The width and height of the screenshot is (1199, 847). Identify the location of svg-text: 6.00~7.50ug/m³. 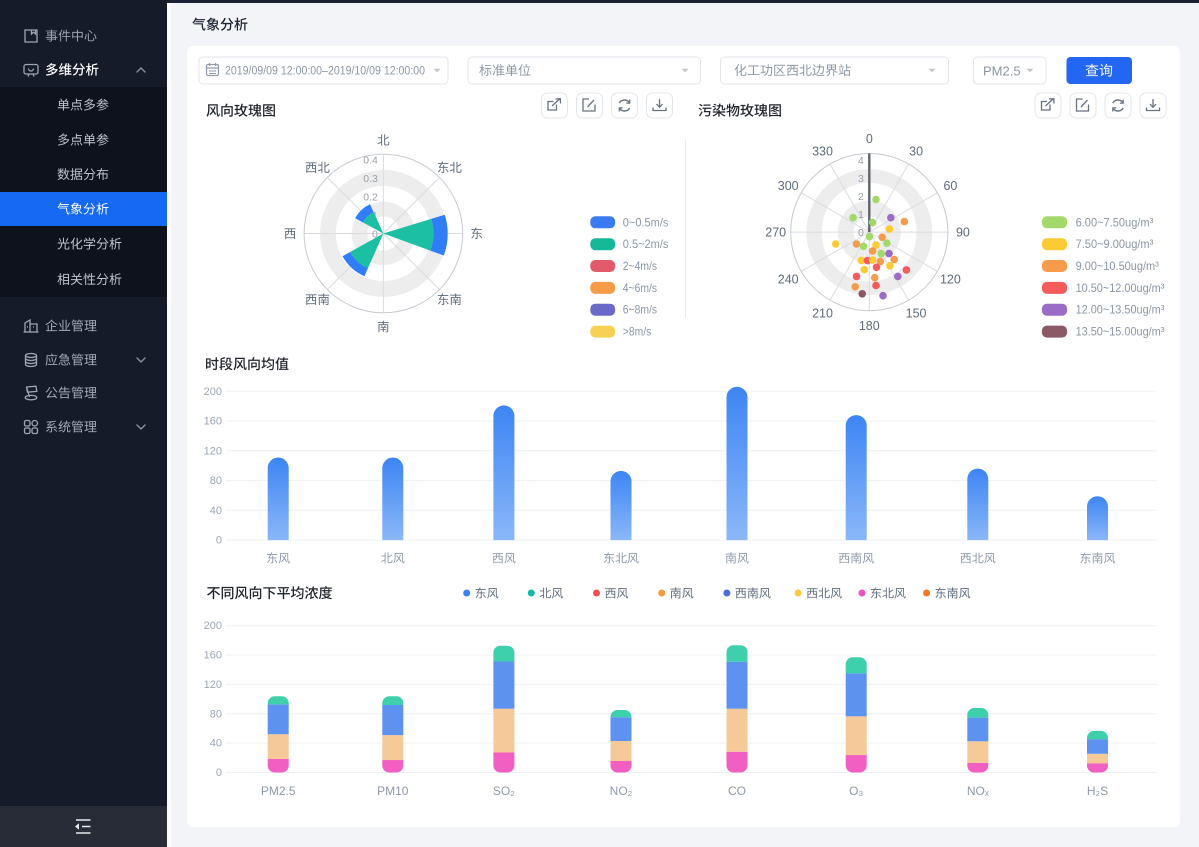
(1115, 222).